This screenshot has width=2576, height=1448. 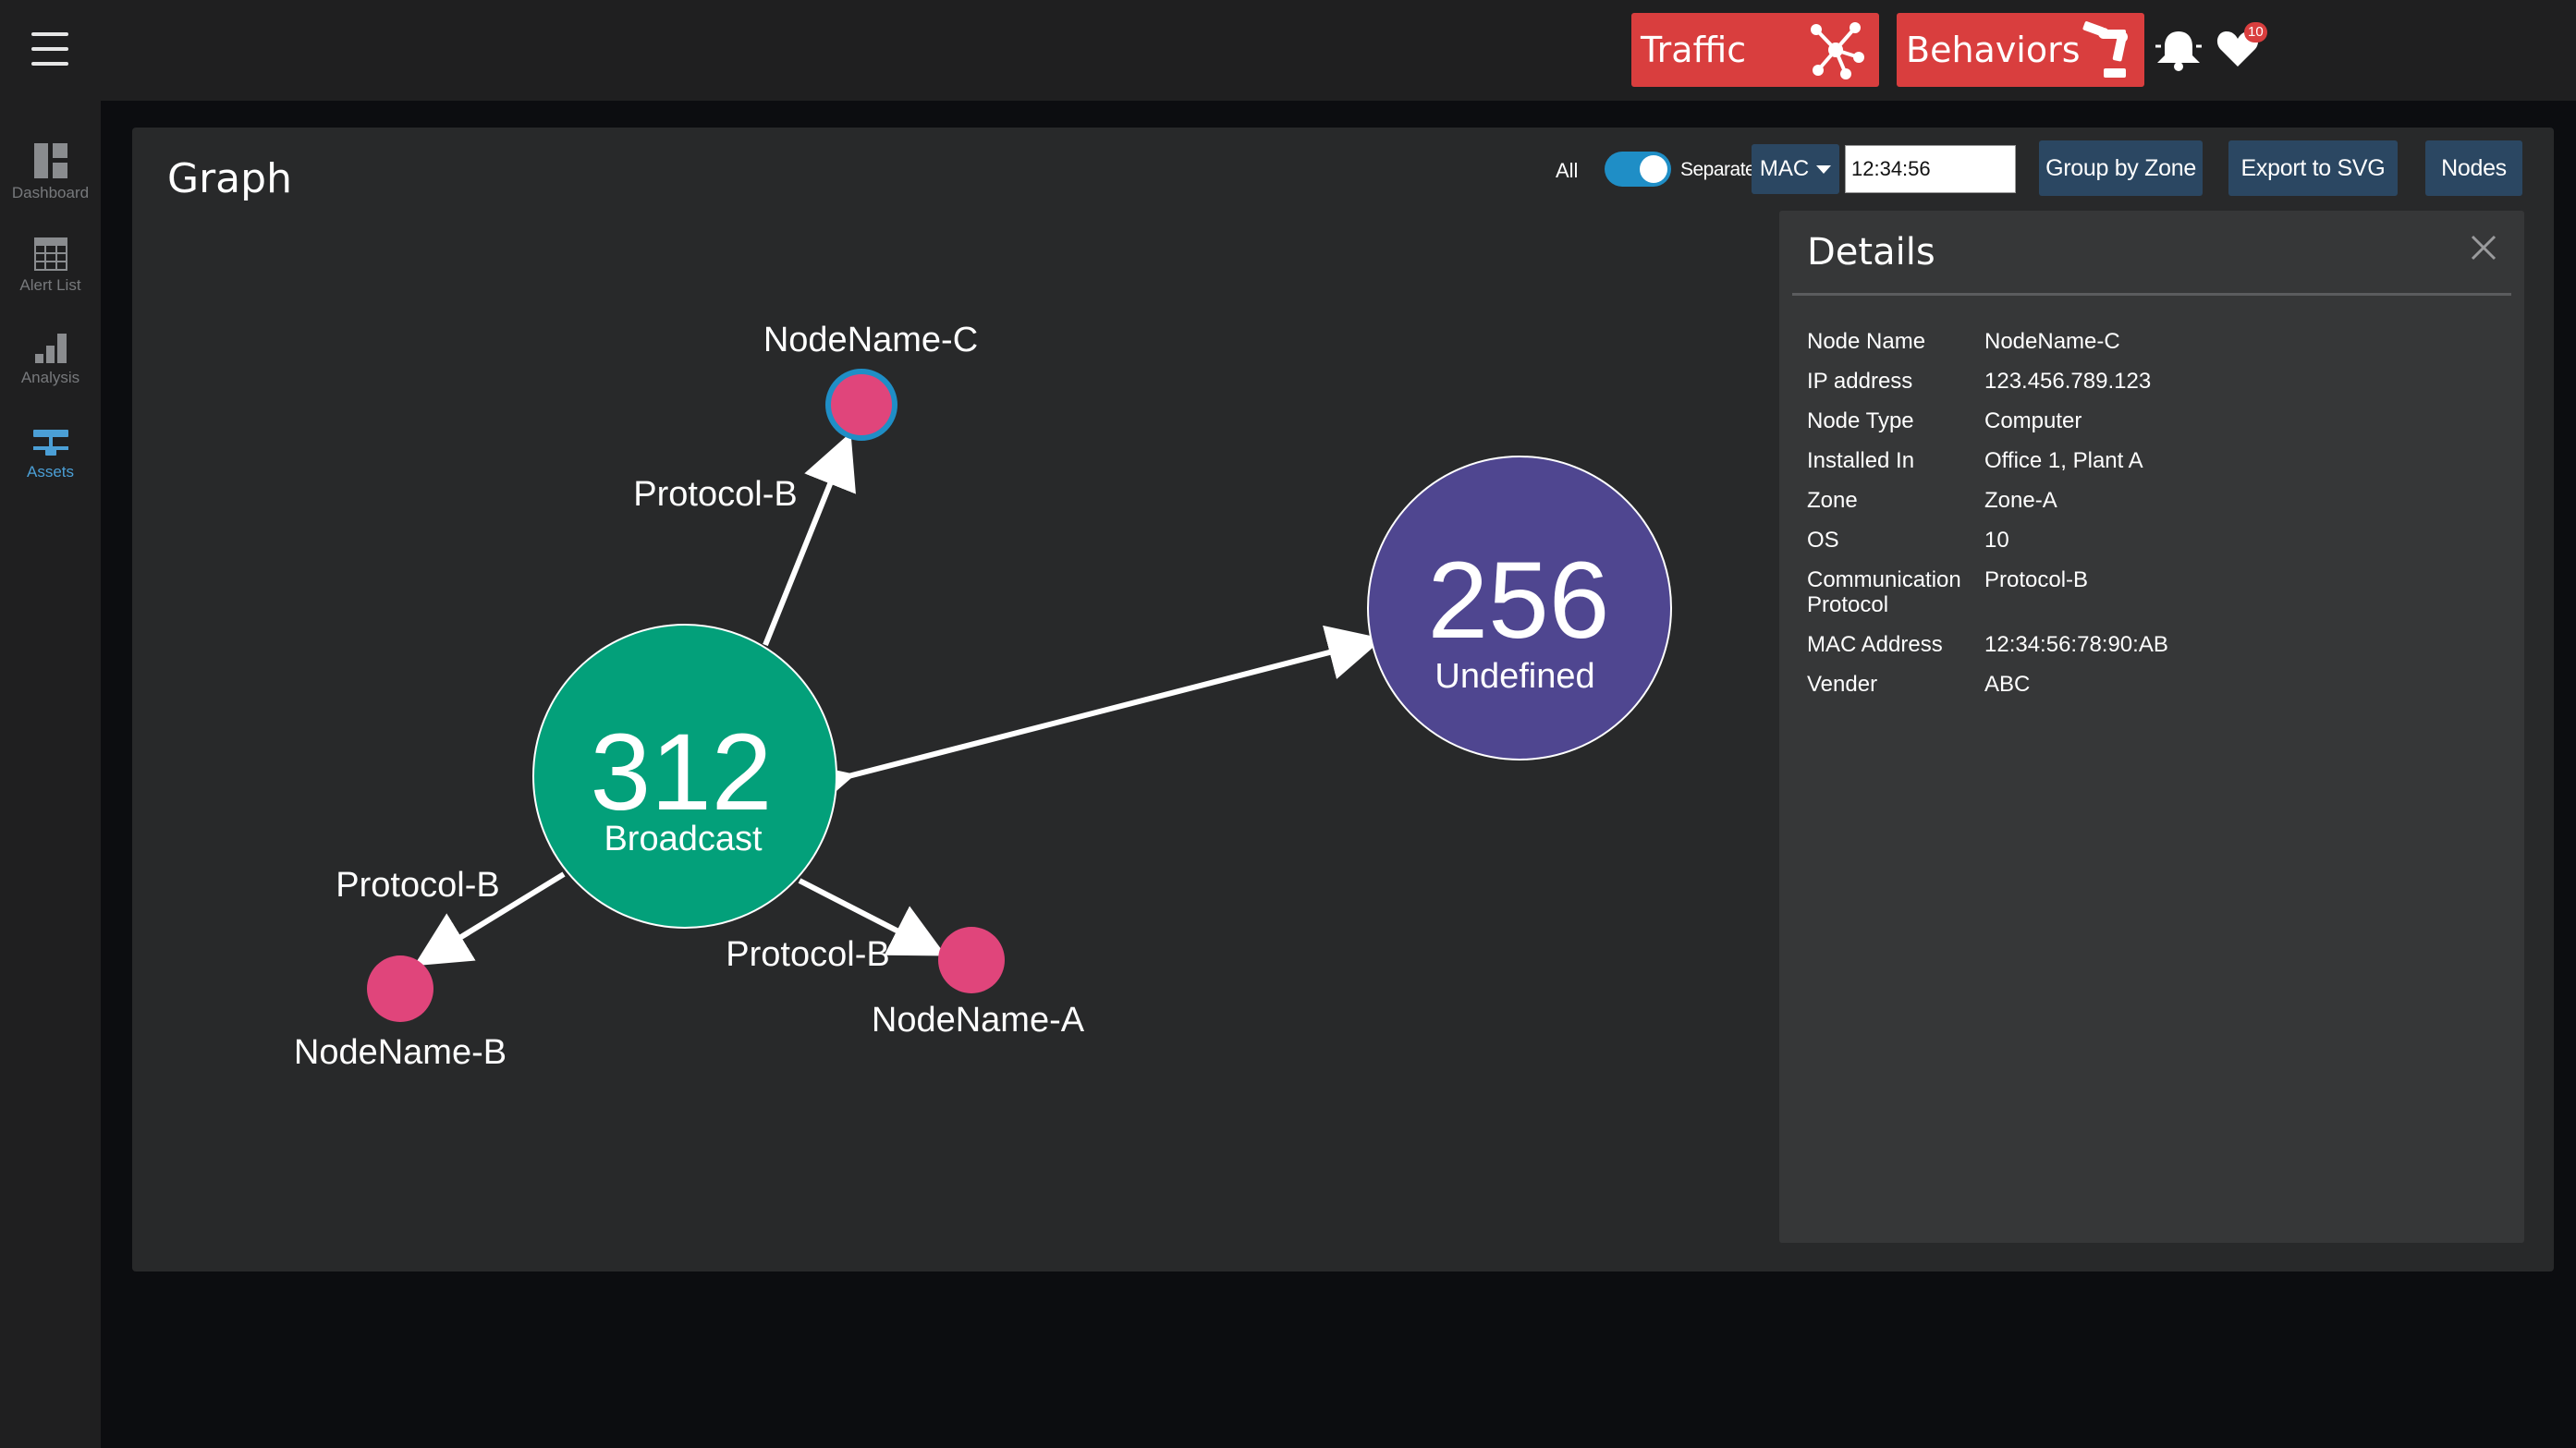 I want to click on mac-select-value: MAC, so click(x=1784, y=168).